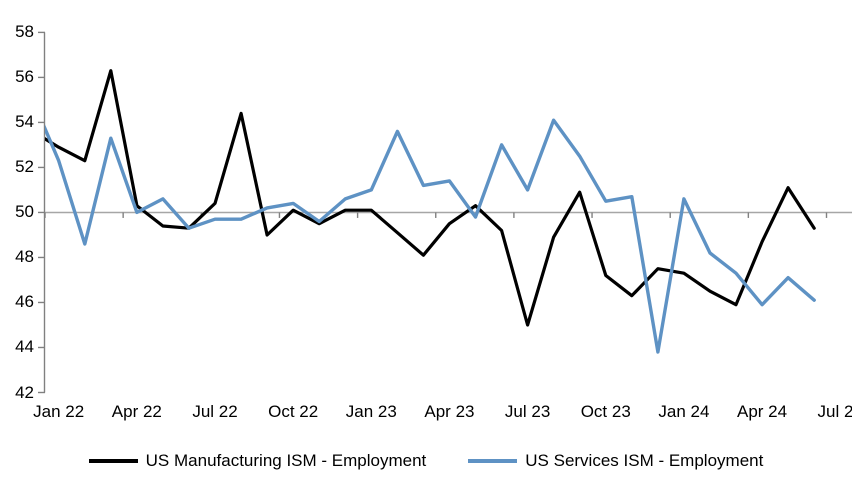 The image size is (852, 495). I want to click on x-axis-tick-label: Jan 23, so click(371, 411).